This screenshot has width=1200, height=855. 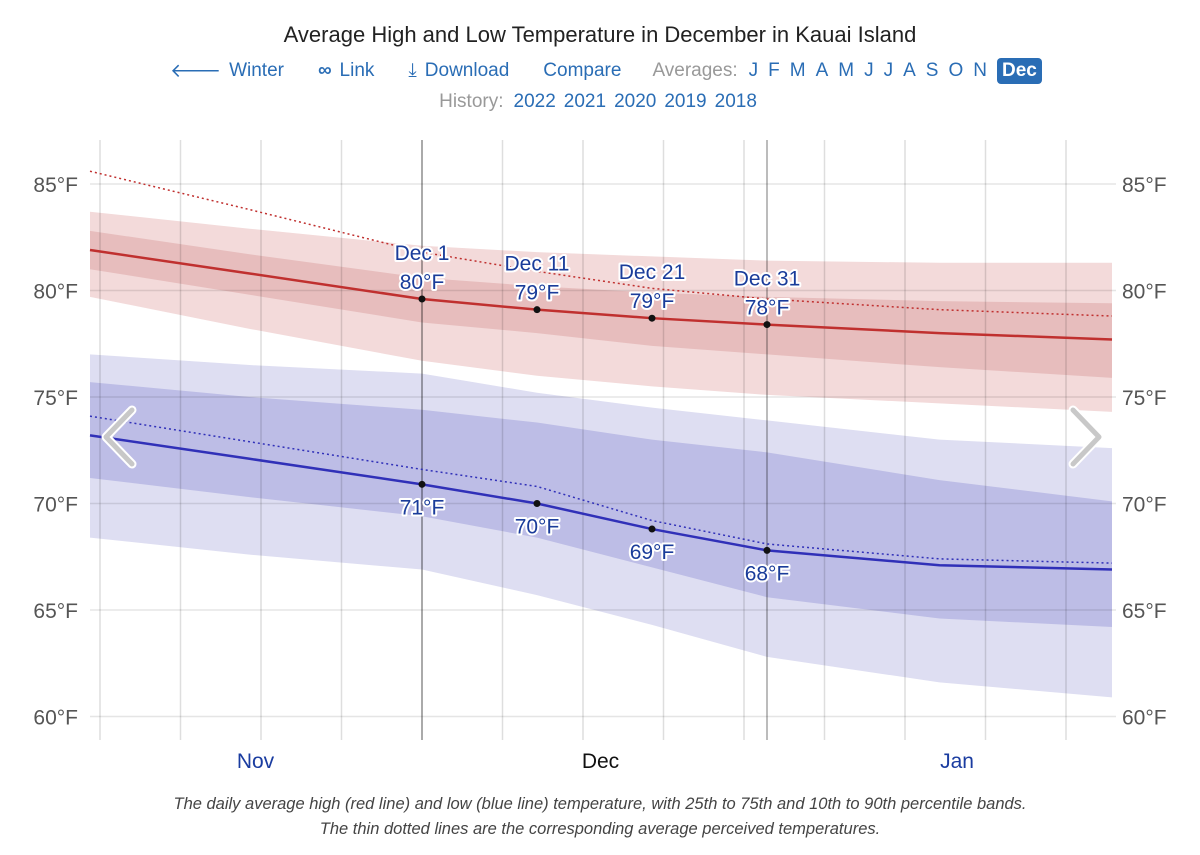 What do you see at coordinates (422, 507) in the screenshot?
I see `annotation-low: 71°F` at bounding box center [422, 507].